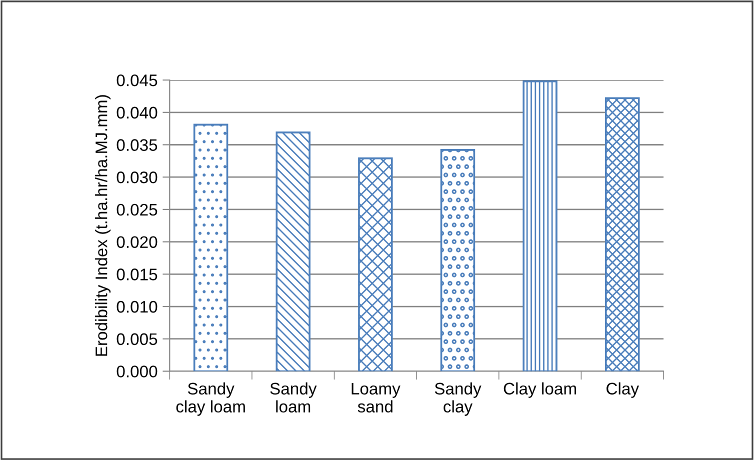 The height and width of the screenshot is (460, 754). Describe the element at coordinates (137, 306) in the screenshot. I see `y-tick-label: 0.010` at that location.